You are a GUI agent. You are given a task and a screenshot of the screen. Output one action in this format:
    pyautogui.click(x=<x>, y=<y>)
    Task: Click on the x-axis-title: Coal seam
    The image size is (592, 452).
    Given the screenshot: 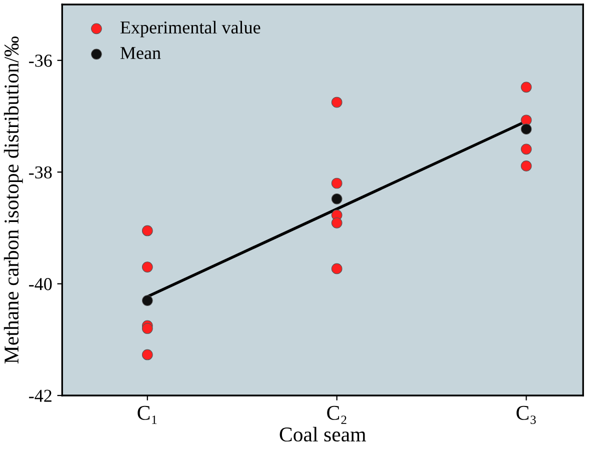 What is the action you would take?
    pyautogui.click(x=323, y=434)
    